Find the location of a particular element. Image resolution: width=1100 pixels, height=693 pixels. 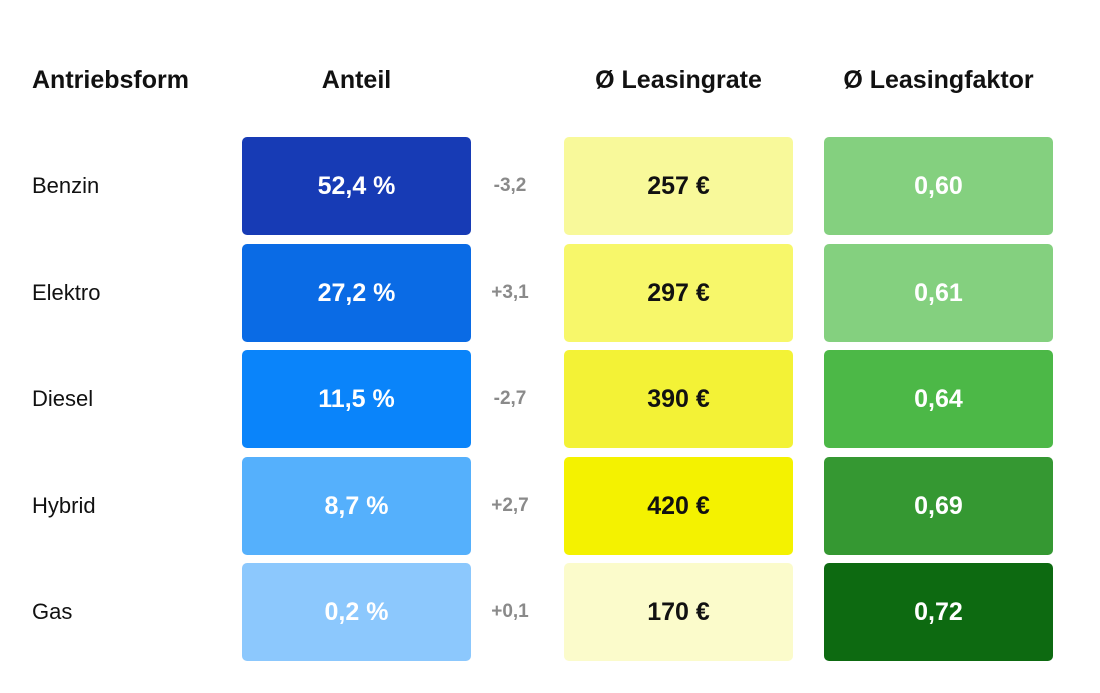

factor-cell: 0,64 is located at coordinates (938, 399).